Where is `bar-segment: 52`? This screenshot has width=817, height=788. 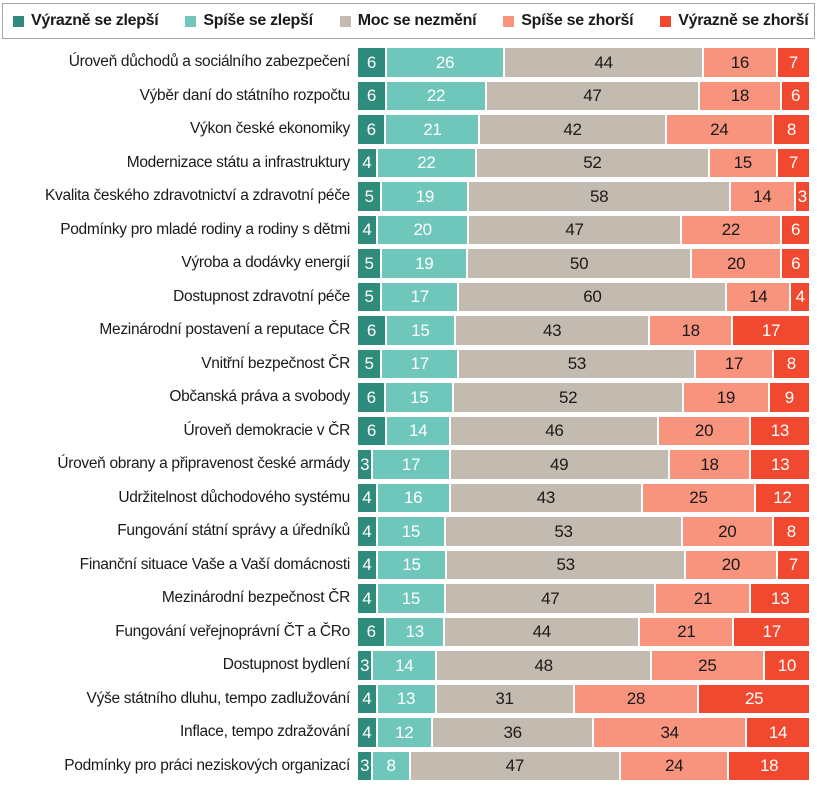
bar-segment: 52 is located at coordinates (568, 397).